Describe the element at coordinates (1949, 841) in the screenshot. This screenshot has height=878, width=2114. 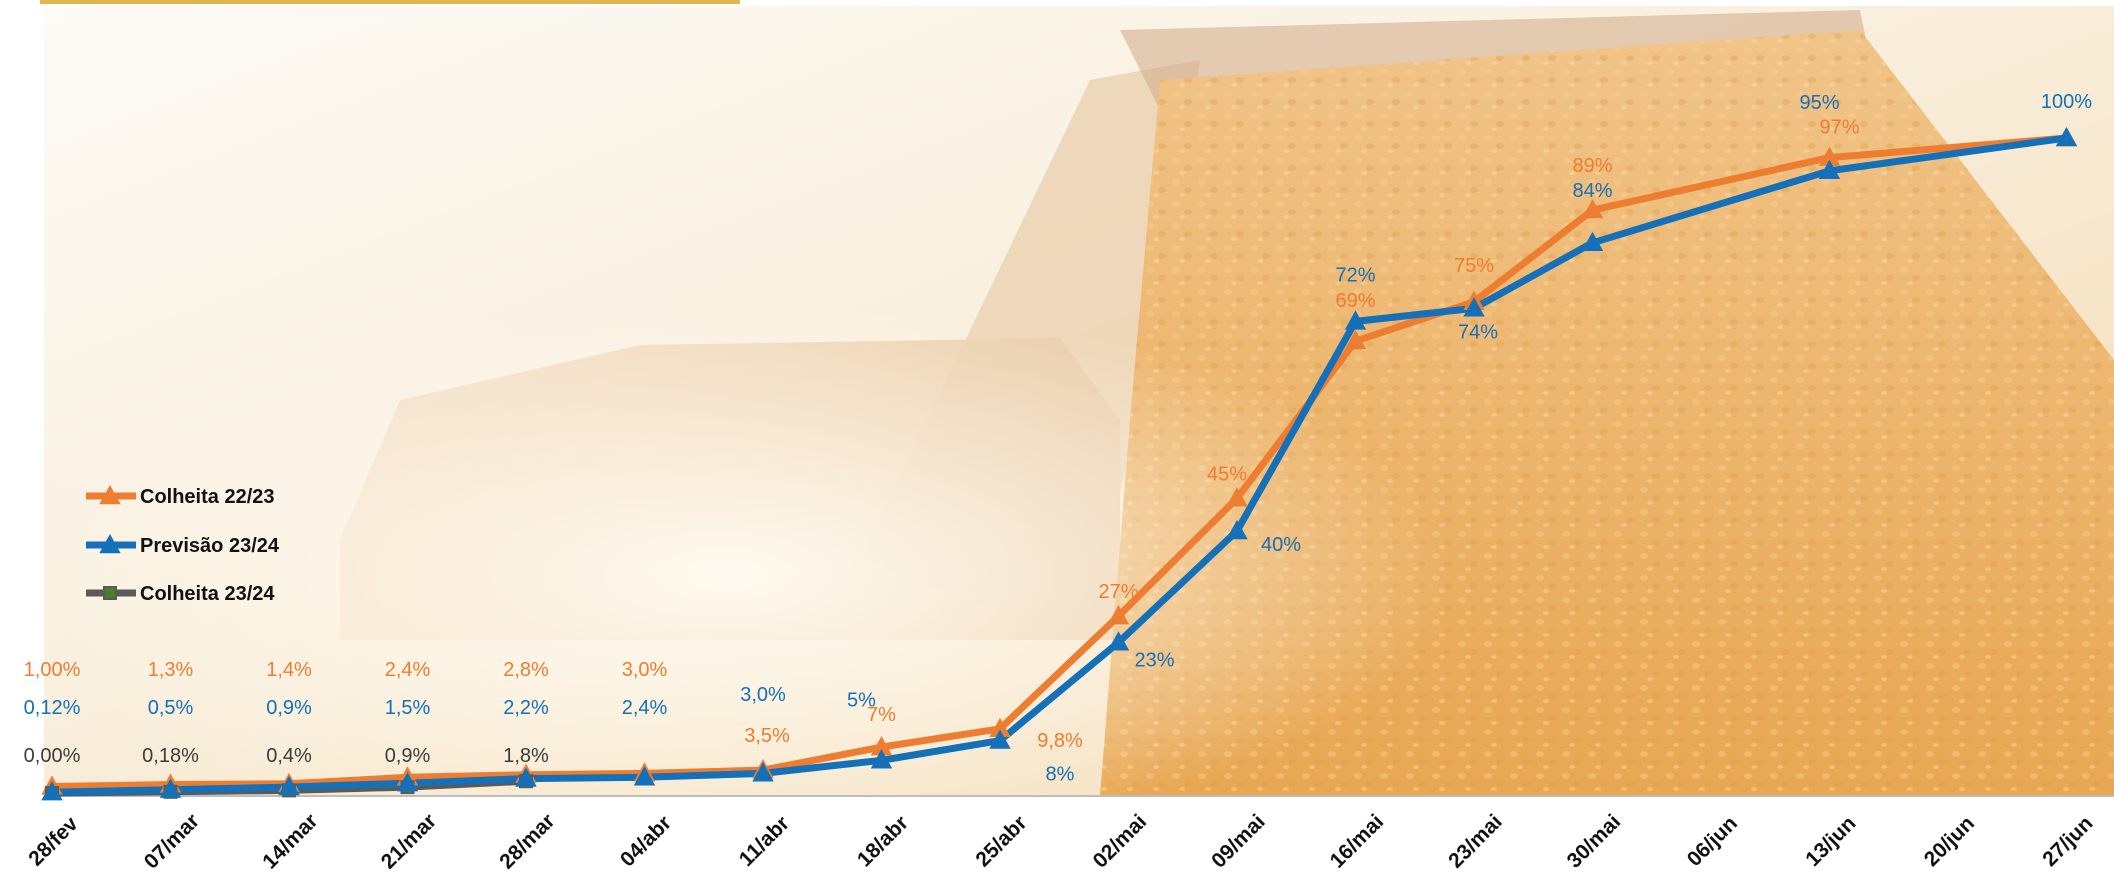
I see `x-tick-label-16: 20/jun` at that location.